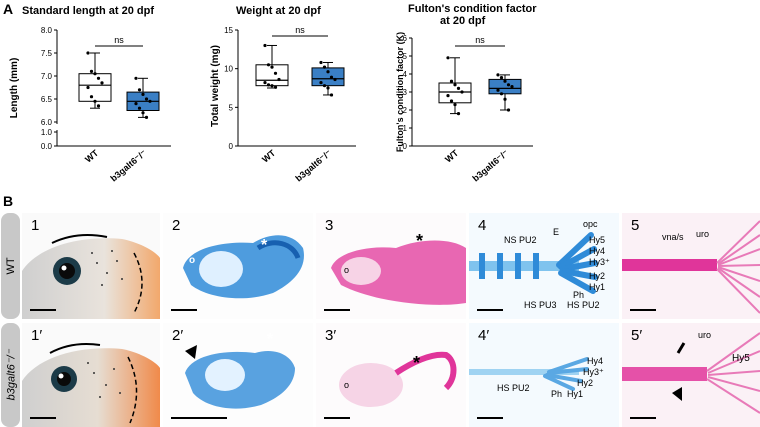 Image resolution: width=760 pixels, height=427 pixels. What do you see at coordinates (88, 11) in the screenshot?
I see `chart-title: Standard length at 20 dpf` at bounding box center [88, 11].